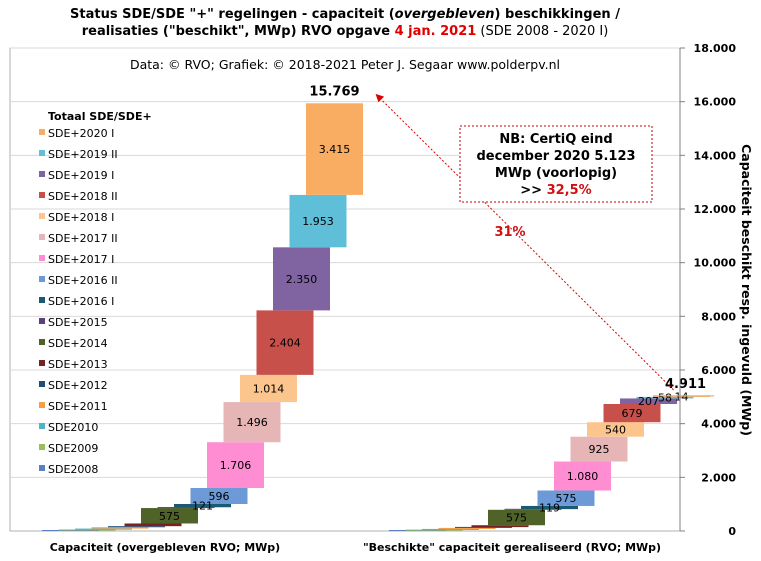 The height and width of the screenshot is (561, 761). What do you see at coordinates (83, 238) in the screenshot?
I see `legend-entry: SDE+2017 II` at bounding box center [83, 238].